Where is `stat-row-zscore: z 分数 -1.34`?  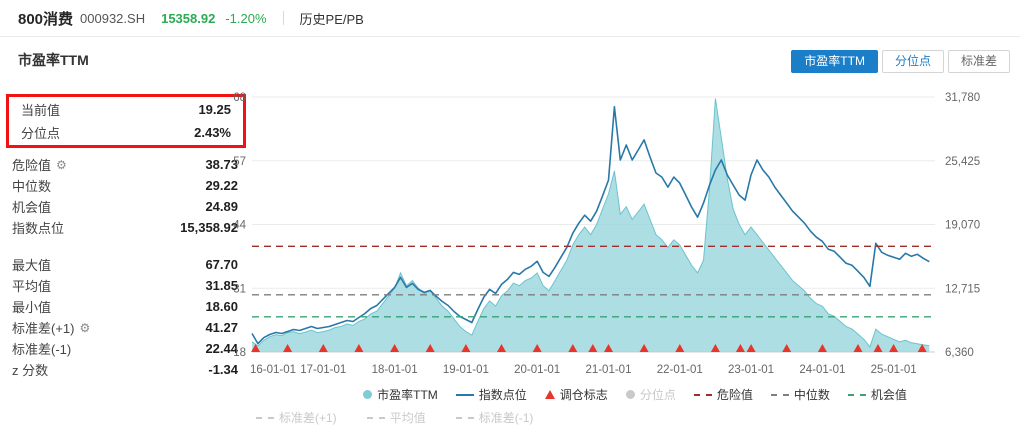 stat-row-zscore: z 分数 -1.34 is located at coordinates (125, 370).